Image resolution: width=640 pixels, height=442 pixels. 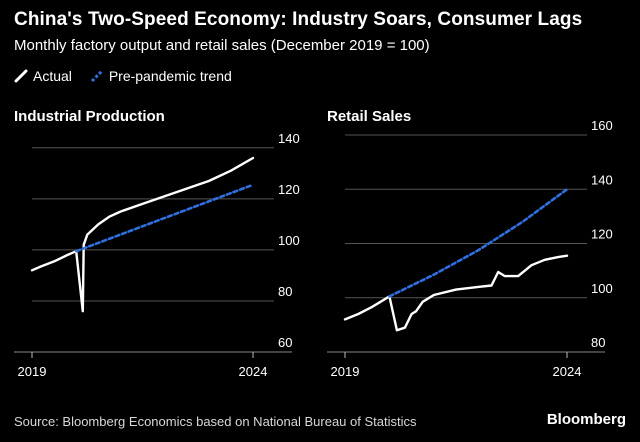 What do you see at coordinates (289, 240) in the screenshot?
I see `industrial-y-tick-label: 100` at bounding box center [289, 240].